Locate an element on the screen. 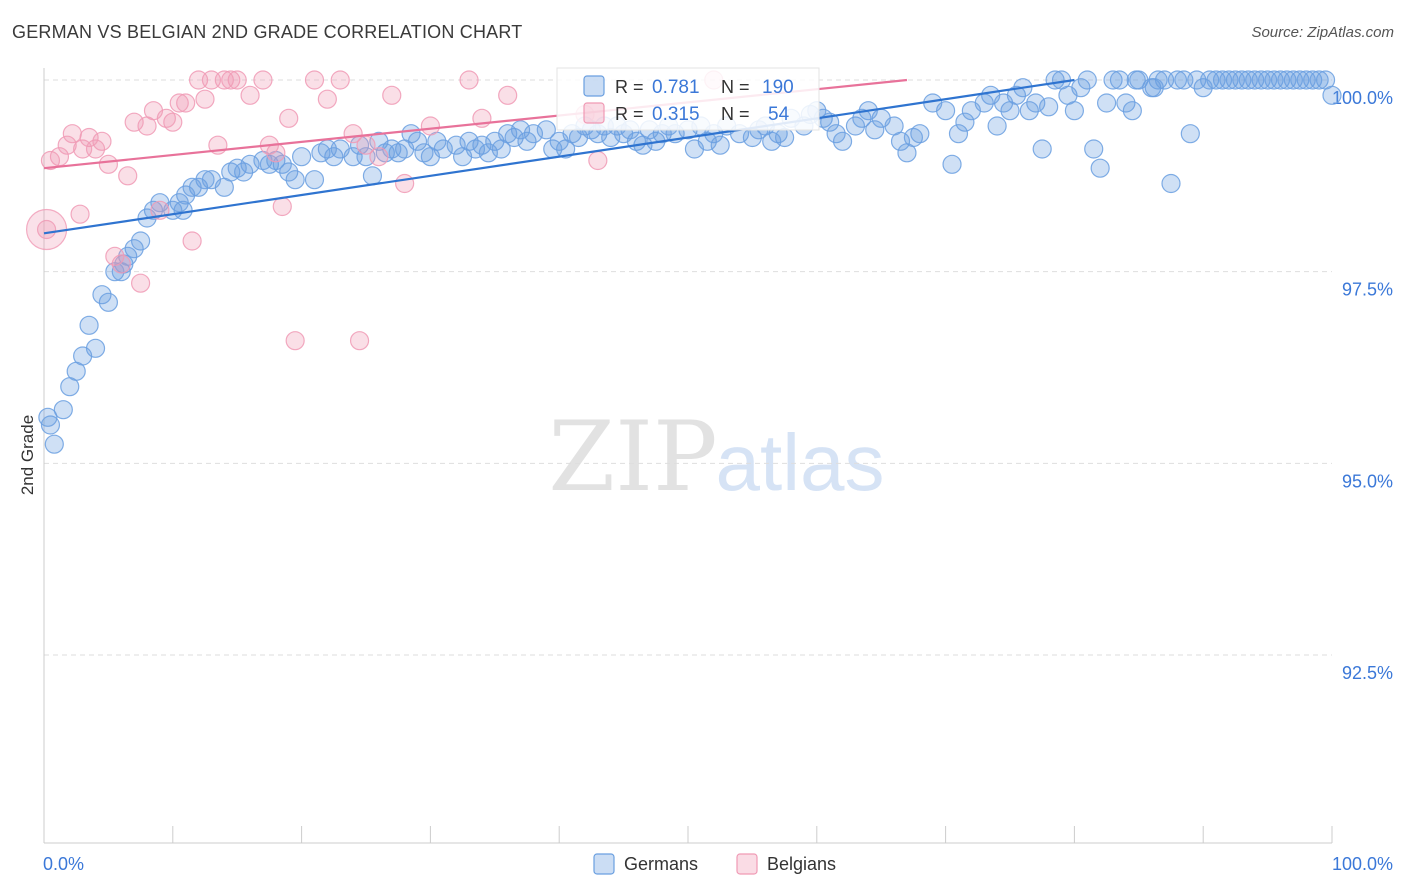  y-axis-label: 2nd Grade is located at coordinates (27, 455).